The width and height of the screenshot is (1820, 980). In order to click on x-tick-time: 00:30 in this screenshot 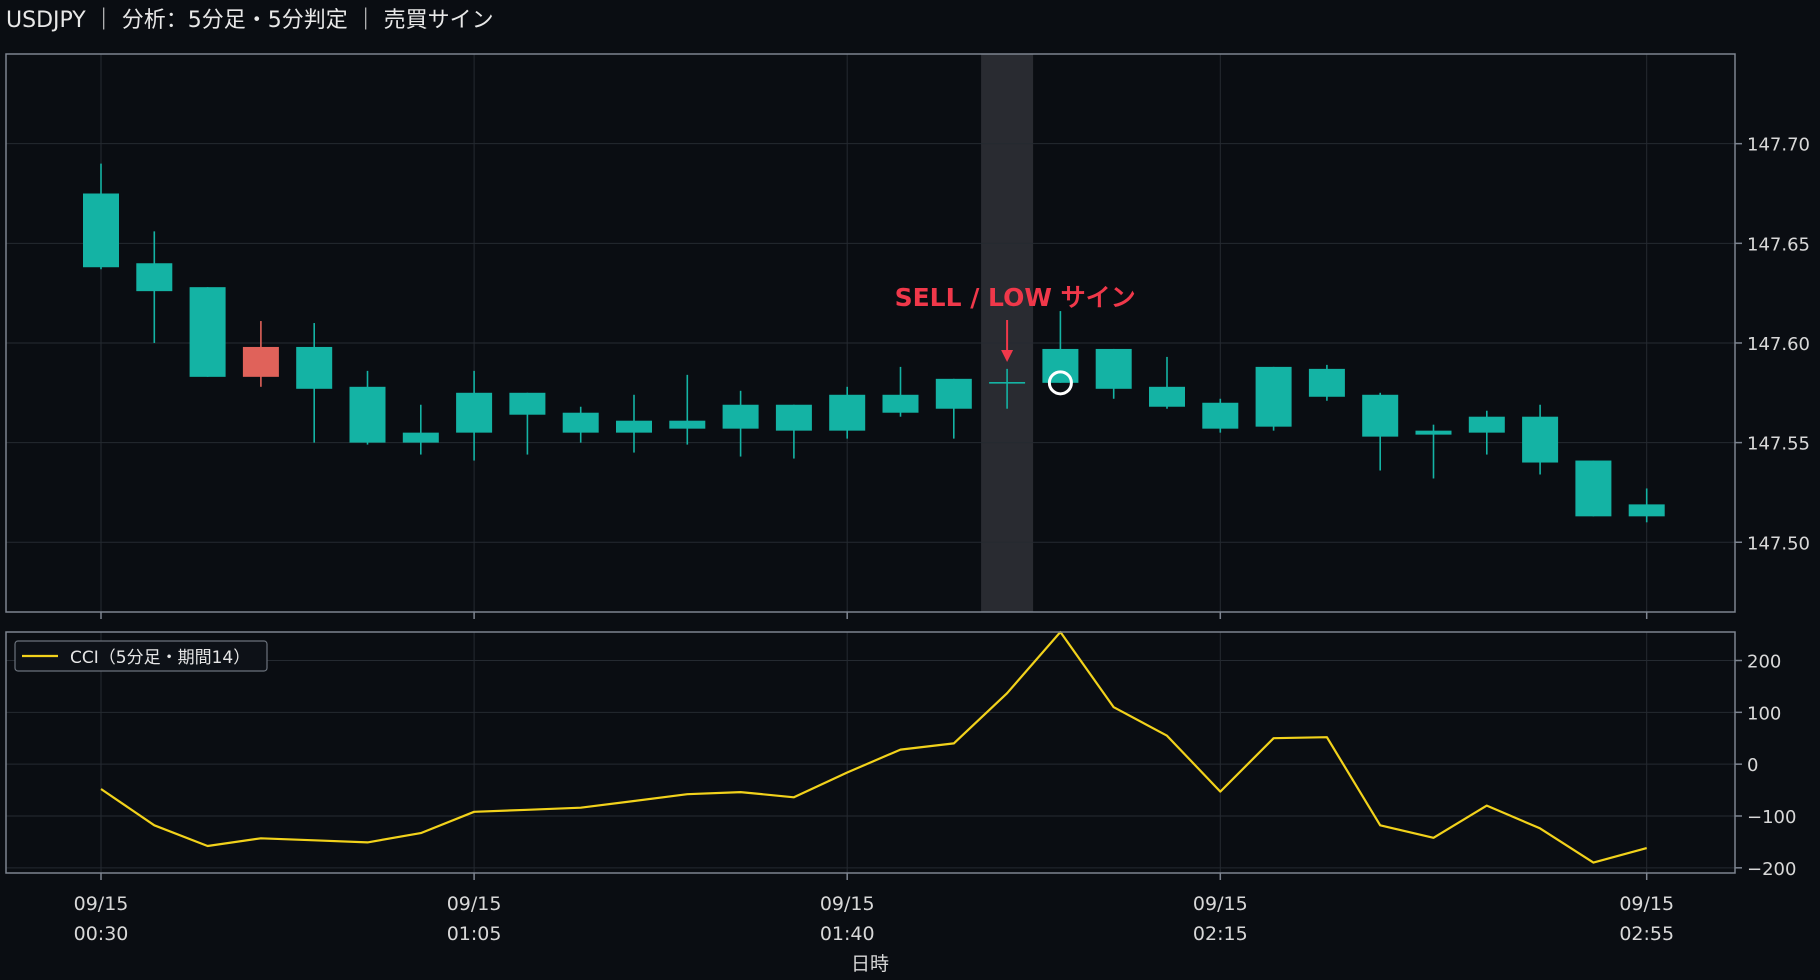, I will do `click(101, 934)`.